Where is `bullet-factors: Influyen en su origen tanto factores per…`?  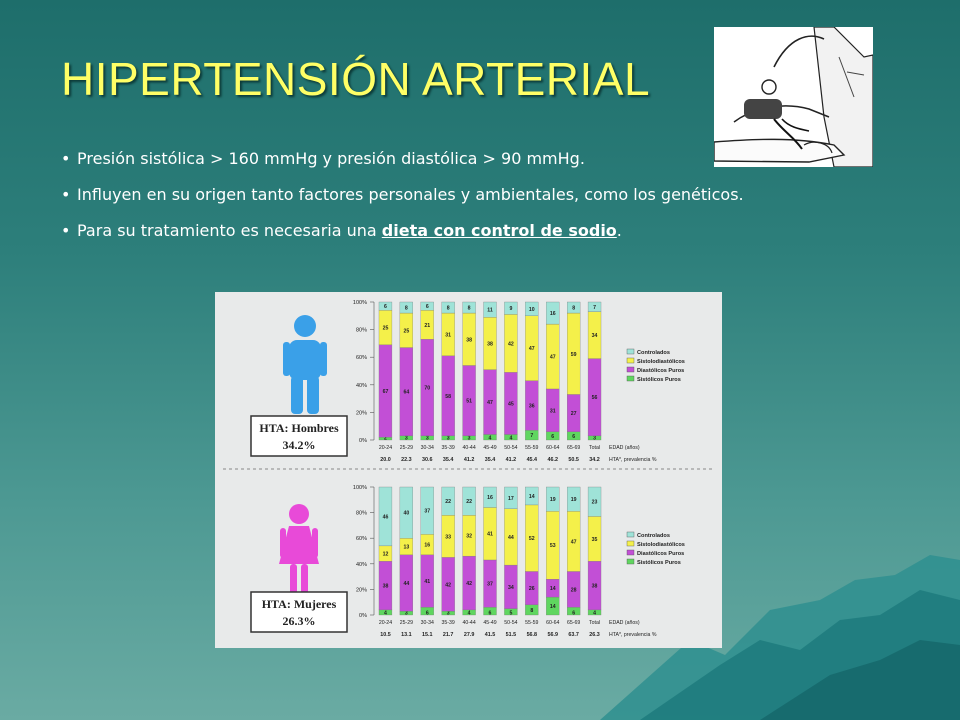 bullet-factors: Influyen en su origen tanto factores per… is located at coordinates (481, 202).